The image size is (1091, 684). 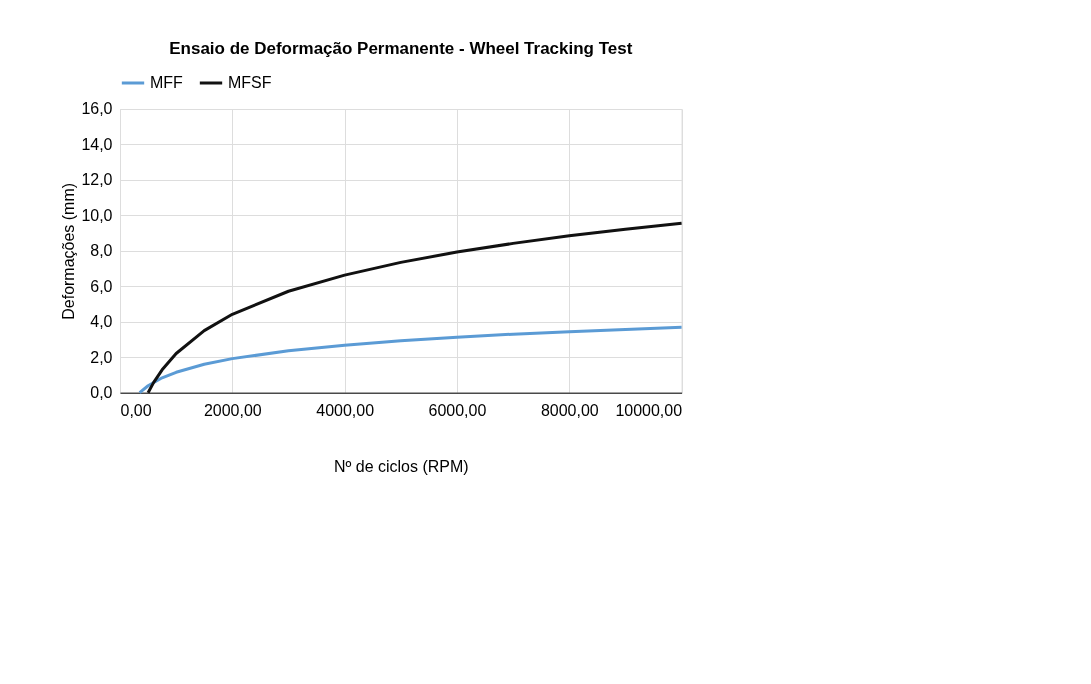 I want to click on x-tick-label: 10000,00, so click(x=649, y=411).